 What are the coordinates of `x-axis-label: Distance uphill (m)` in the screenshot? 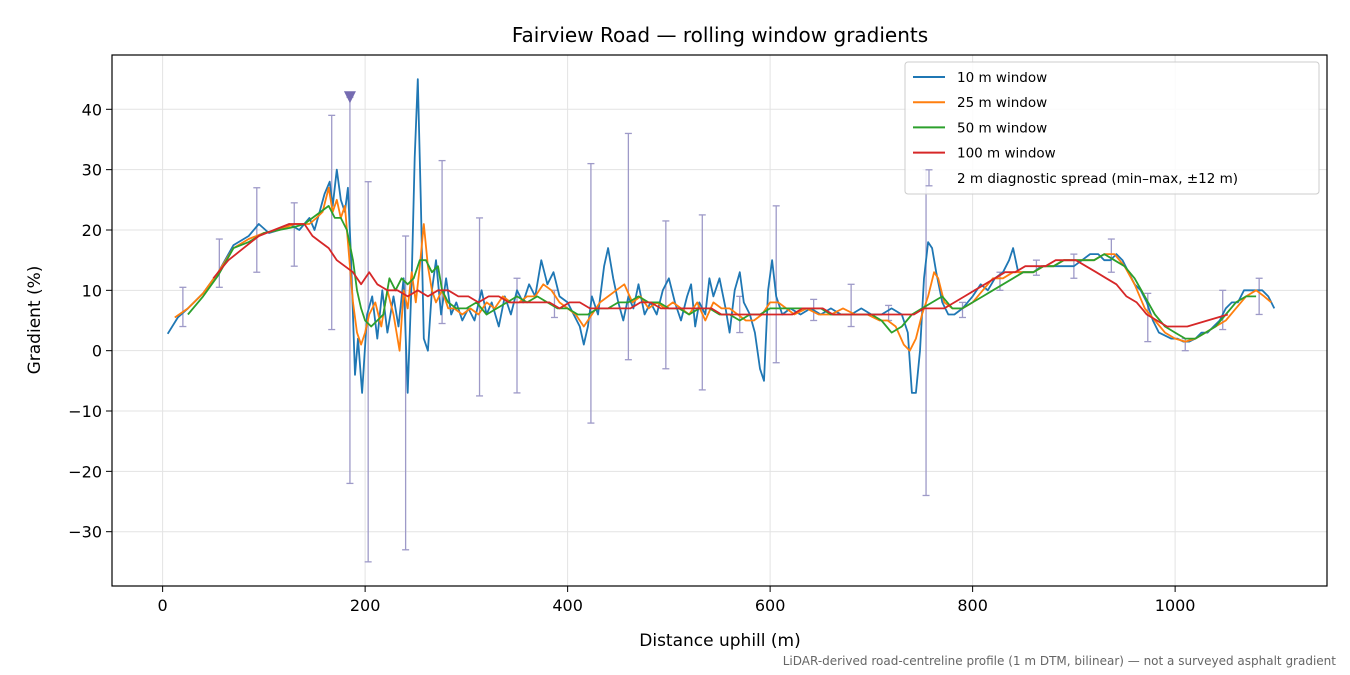 It's located at (719, 641).